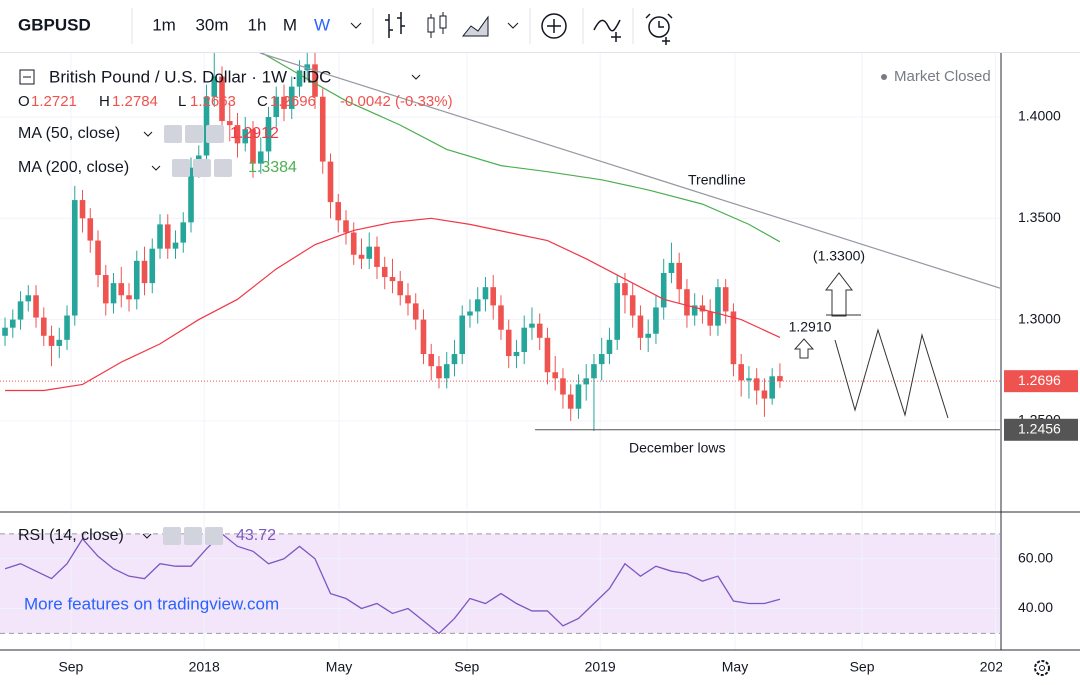  What do you see at coordinates (475, 26) in the screenshot?
I see `area-style-icon` at bounding box center [475, 26].